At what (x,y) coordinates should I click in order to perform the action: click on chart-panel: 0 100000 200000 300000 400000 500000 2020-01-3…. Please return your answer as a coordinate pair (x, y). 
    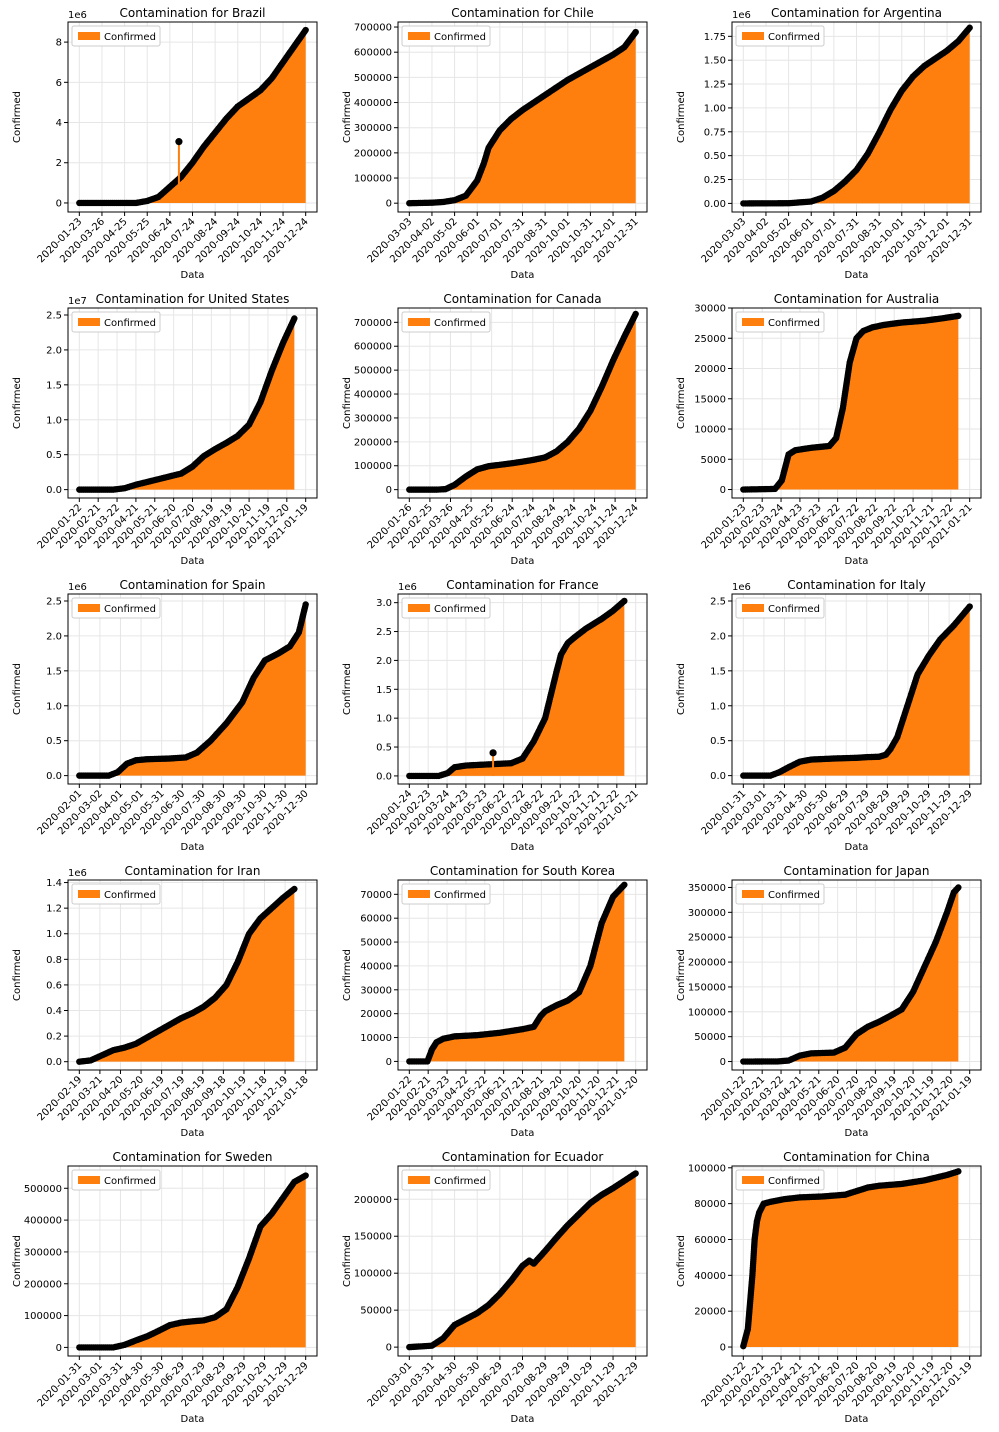
    Looking at the image, I should click on (166, 1287).